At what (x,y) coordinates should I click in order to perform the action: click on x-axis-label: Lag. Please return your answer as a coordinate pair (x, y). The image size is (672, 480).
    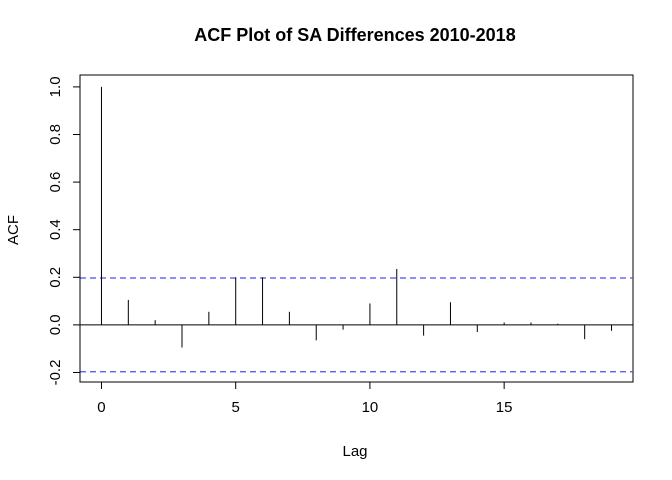
    Looking at the image, I should click on (354, 451).